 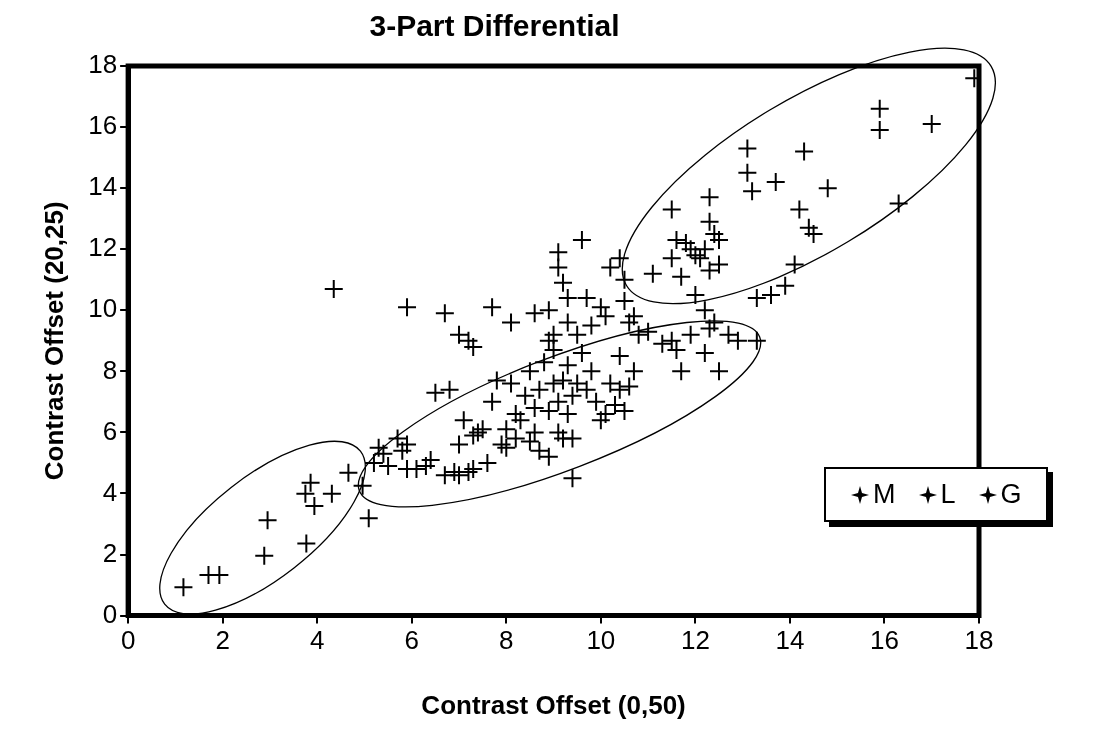 What do you see at coordinates (103, 186) in the screenshot?
I see `y-tick-label: 14` at bounding box center [103, 186].